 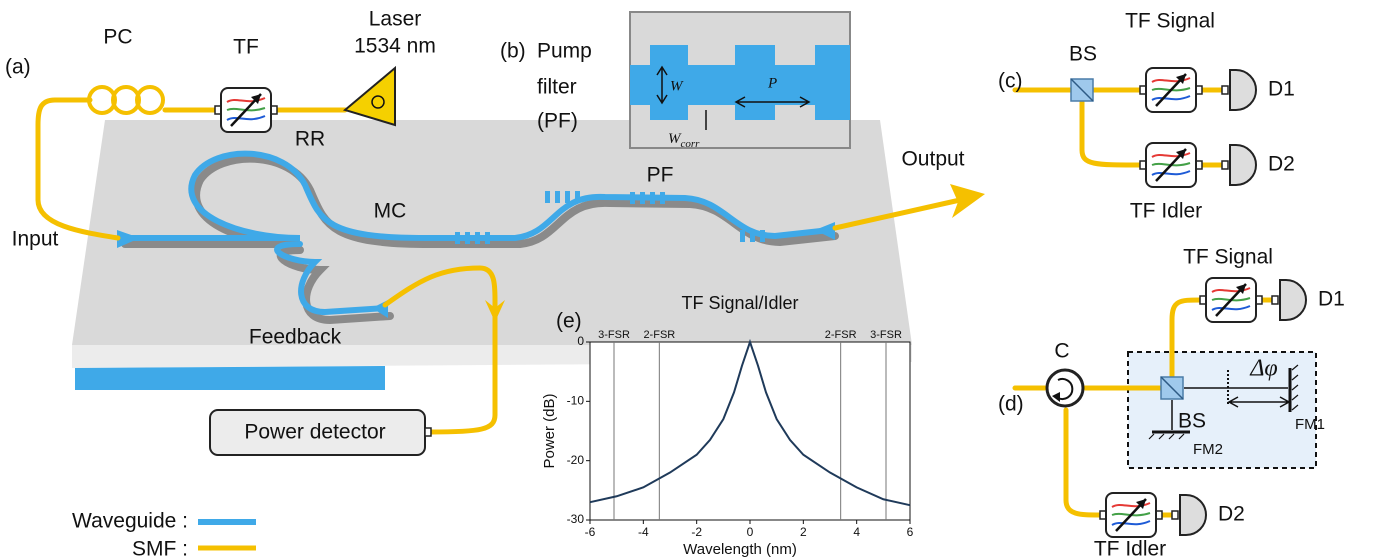 What do you see at coordinates (310, 139) in the screenshot?
I see `rr-label: RR` at bounding box center [310, 139].